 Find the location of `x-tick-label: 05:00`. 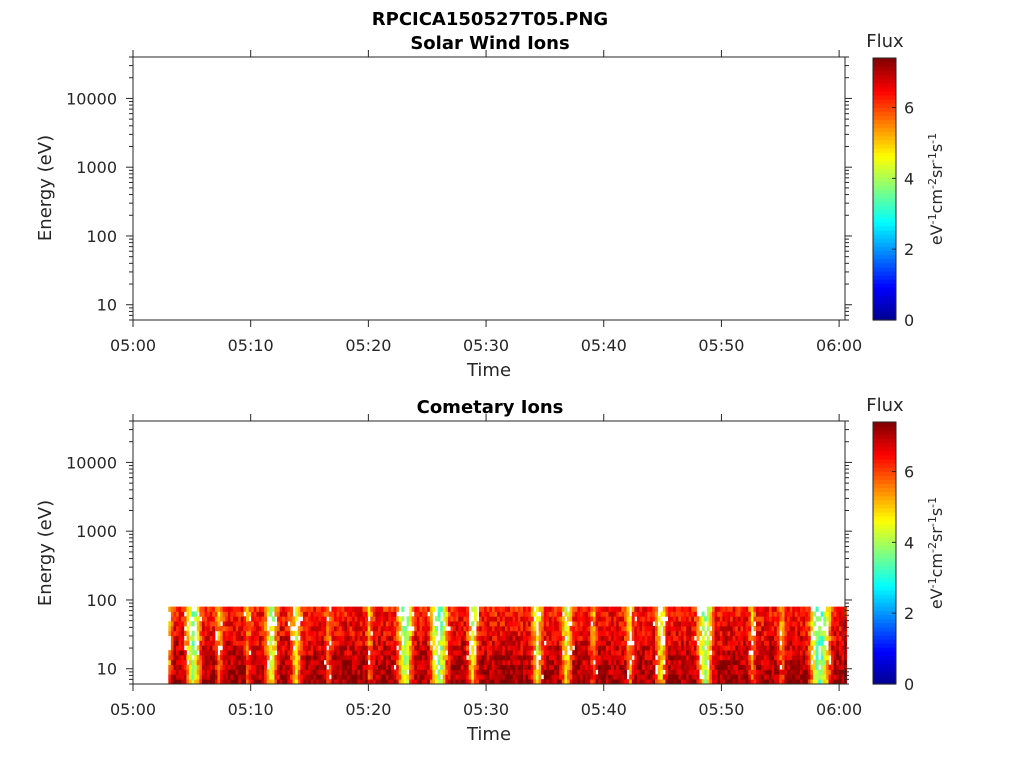

x-tick-label: 05:00 is located at coordinates (133, 709).